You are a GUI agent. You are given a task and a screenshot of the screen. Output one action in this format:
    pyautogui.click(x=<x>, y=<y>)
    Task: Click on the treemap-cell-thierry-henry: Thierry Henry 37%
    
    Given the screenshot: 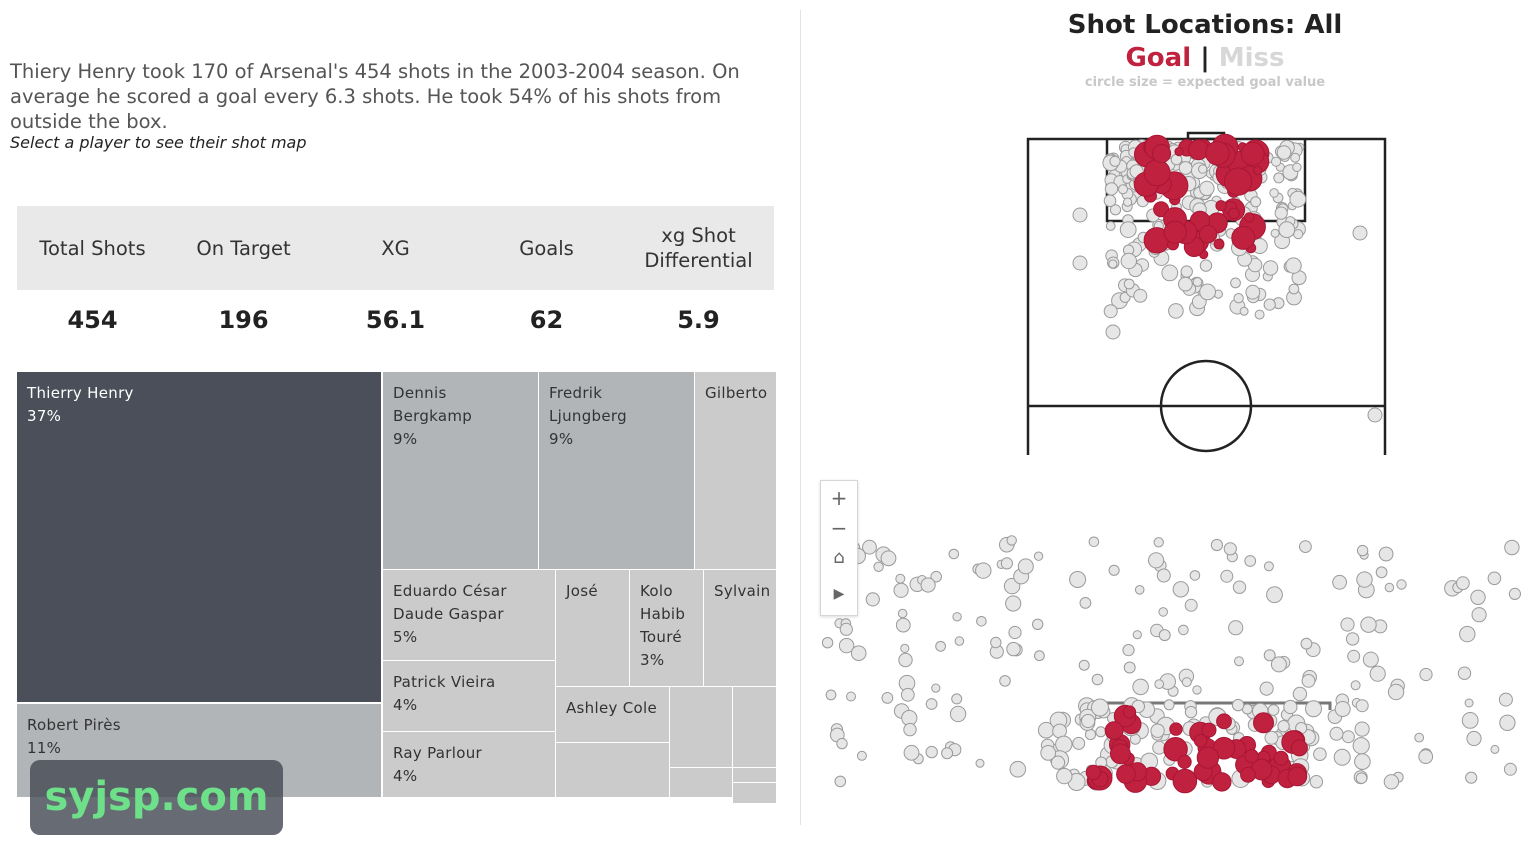 What is the action you would take?
    pyautogui.click(x=199, y=537)
    